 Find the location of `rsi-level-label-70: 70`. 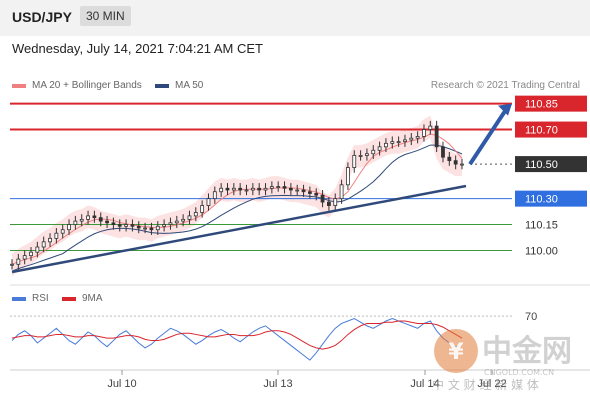

rsi-level-label-70: 70 is located at coordinates (531, 317).